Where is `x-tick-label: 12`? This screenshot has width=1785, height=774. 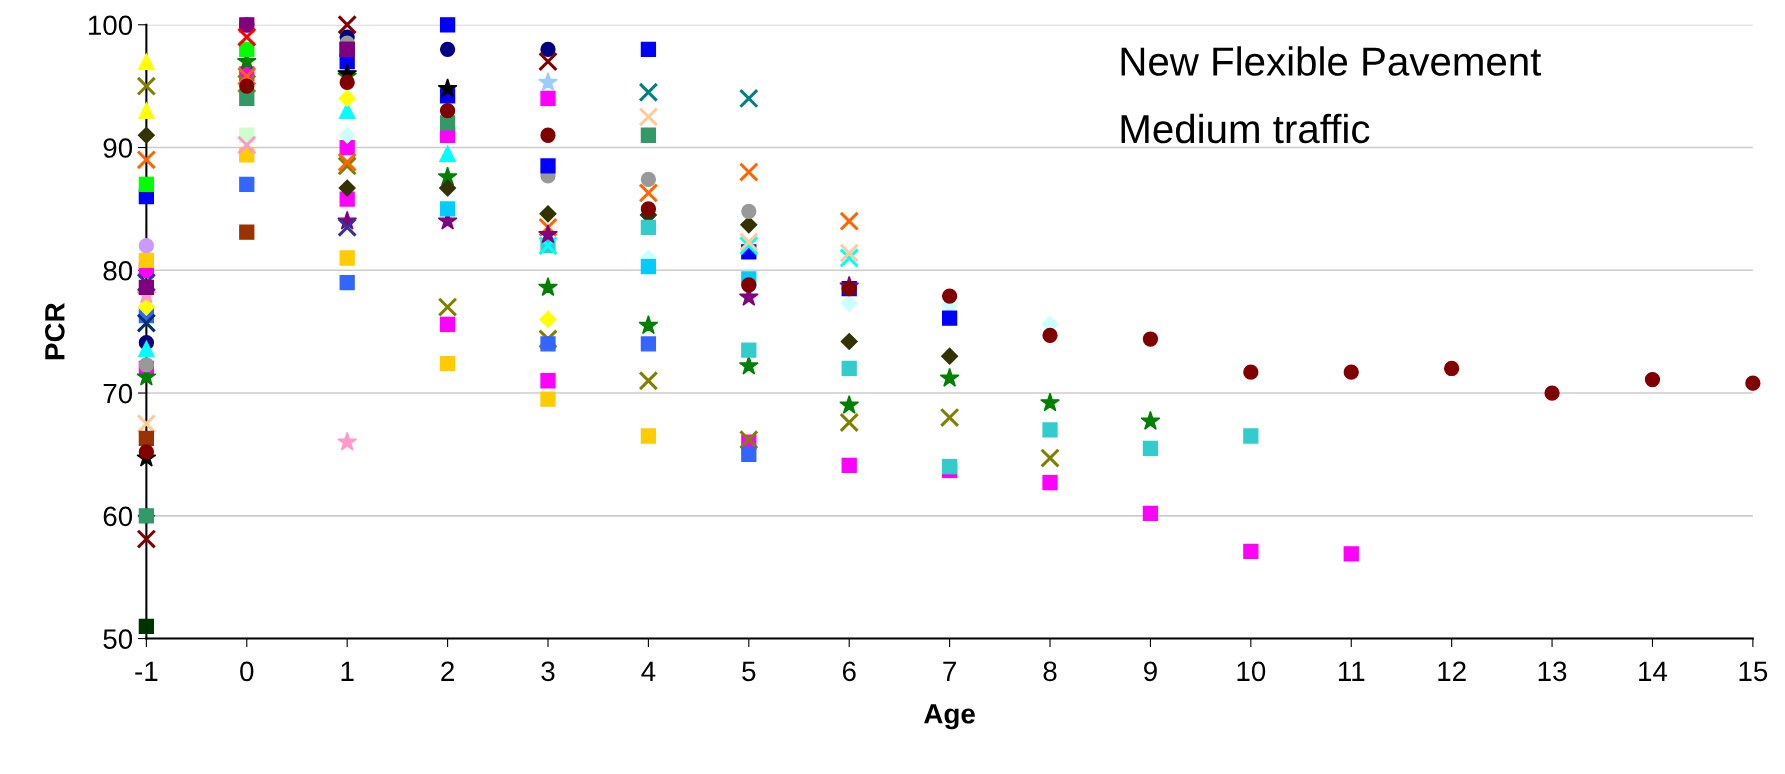 x-tick-label: 12 is located at coordinates (1452, 671).